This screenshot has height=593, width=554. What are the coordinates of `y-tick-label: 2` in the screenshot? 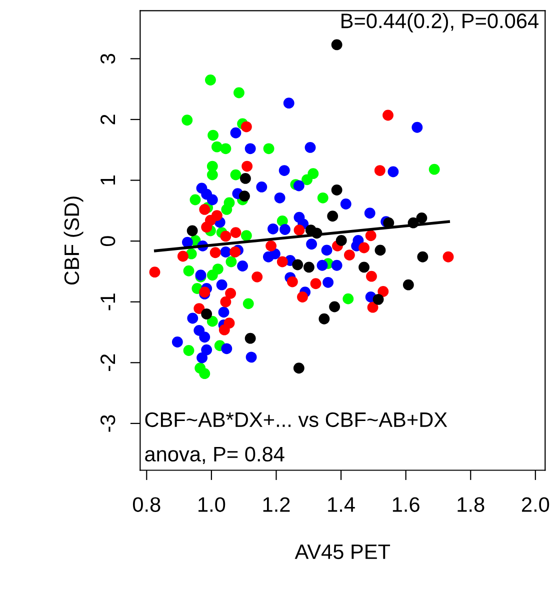 It's located at (108, 119).